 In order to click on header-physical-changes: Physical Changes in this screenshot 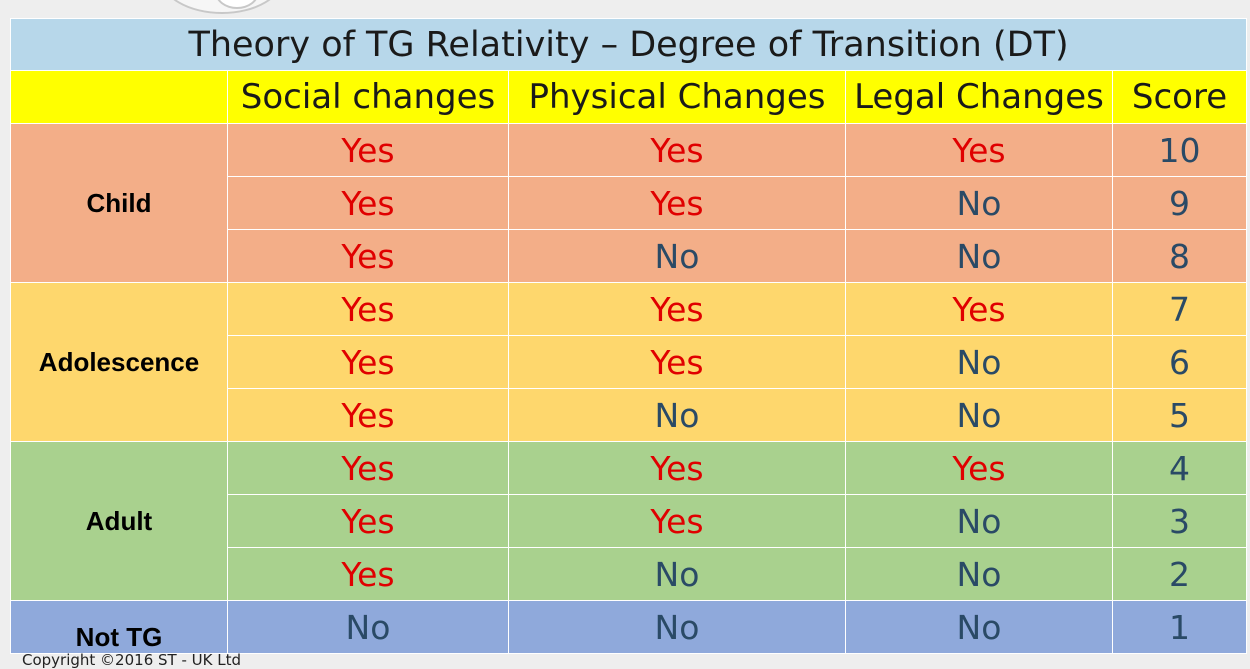, I will do `click(677, 97)`.